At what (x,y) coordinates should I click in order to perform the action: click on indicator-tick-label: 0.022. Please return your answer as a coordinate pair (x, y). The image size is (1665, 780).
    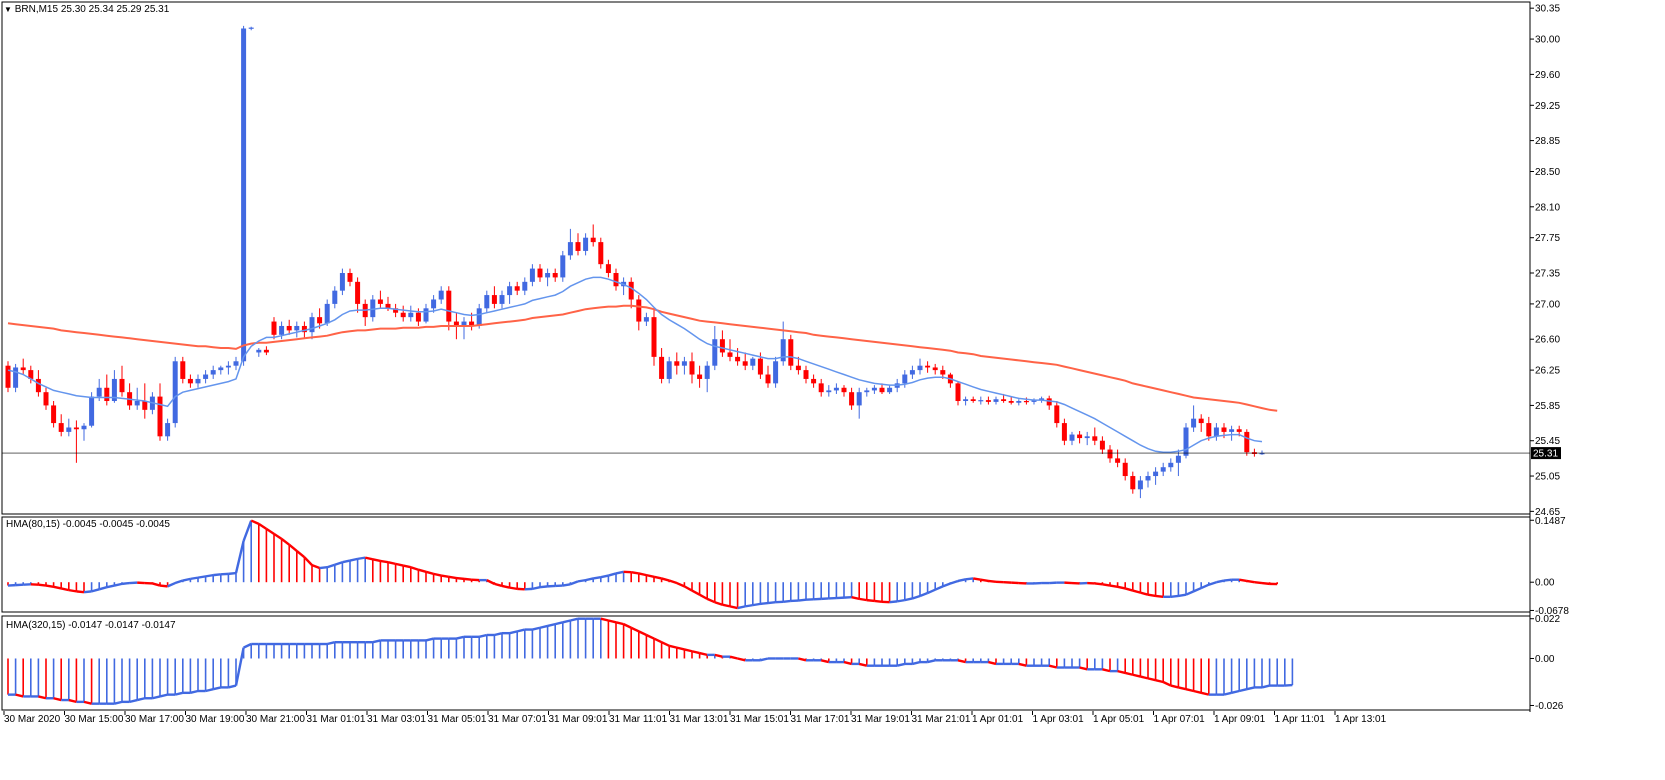
    Looking at the image, I should click on (1547, 619).